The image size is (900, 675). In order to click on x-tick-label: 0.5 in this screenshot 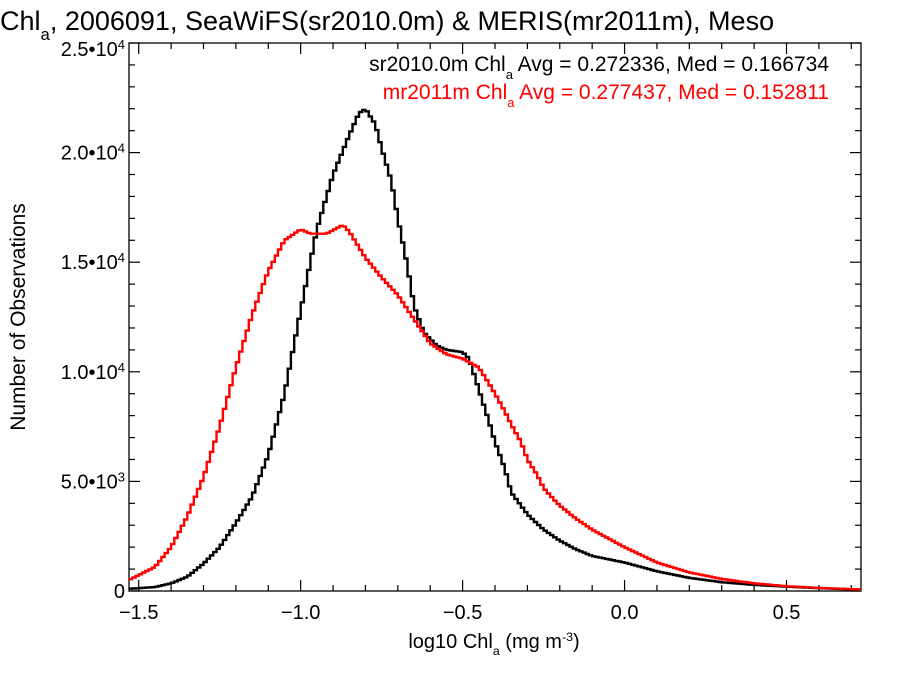, I will do `click(787, 613)`.